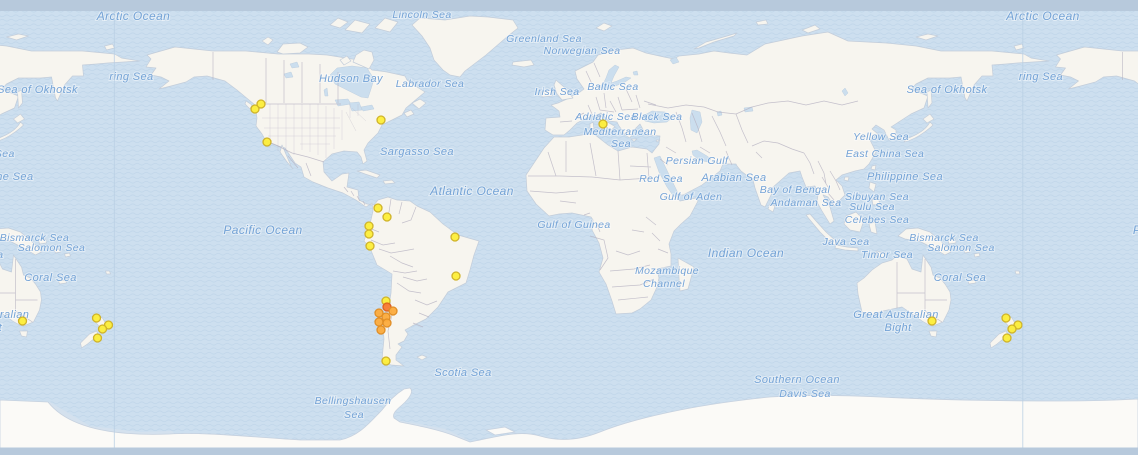 This screenshot has width=1138, height=455. I want to click on lake-erie-ontario, so click(367, 108).